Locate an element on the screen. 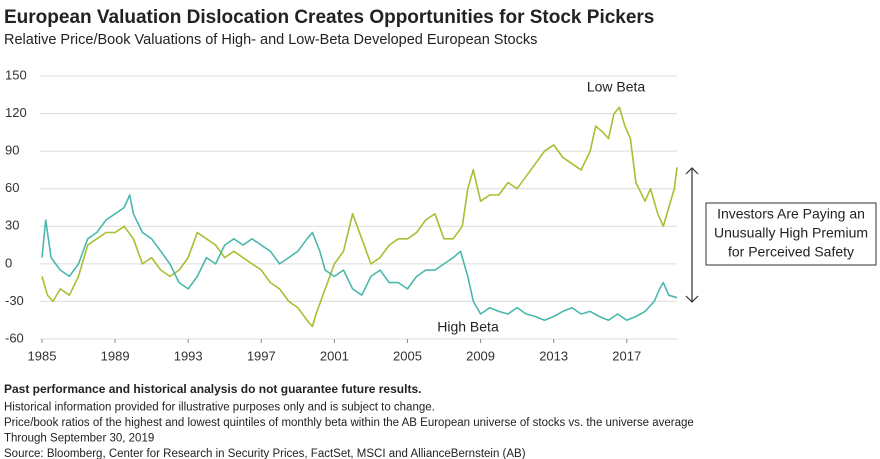  series-label: High Beta is located at coordinates (468, 327).